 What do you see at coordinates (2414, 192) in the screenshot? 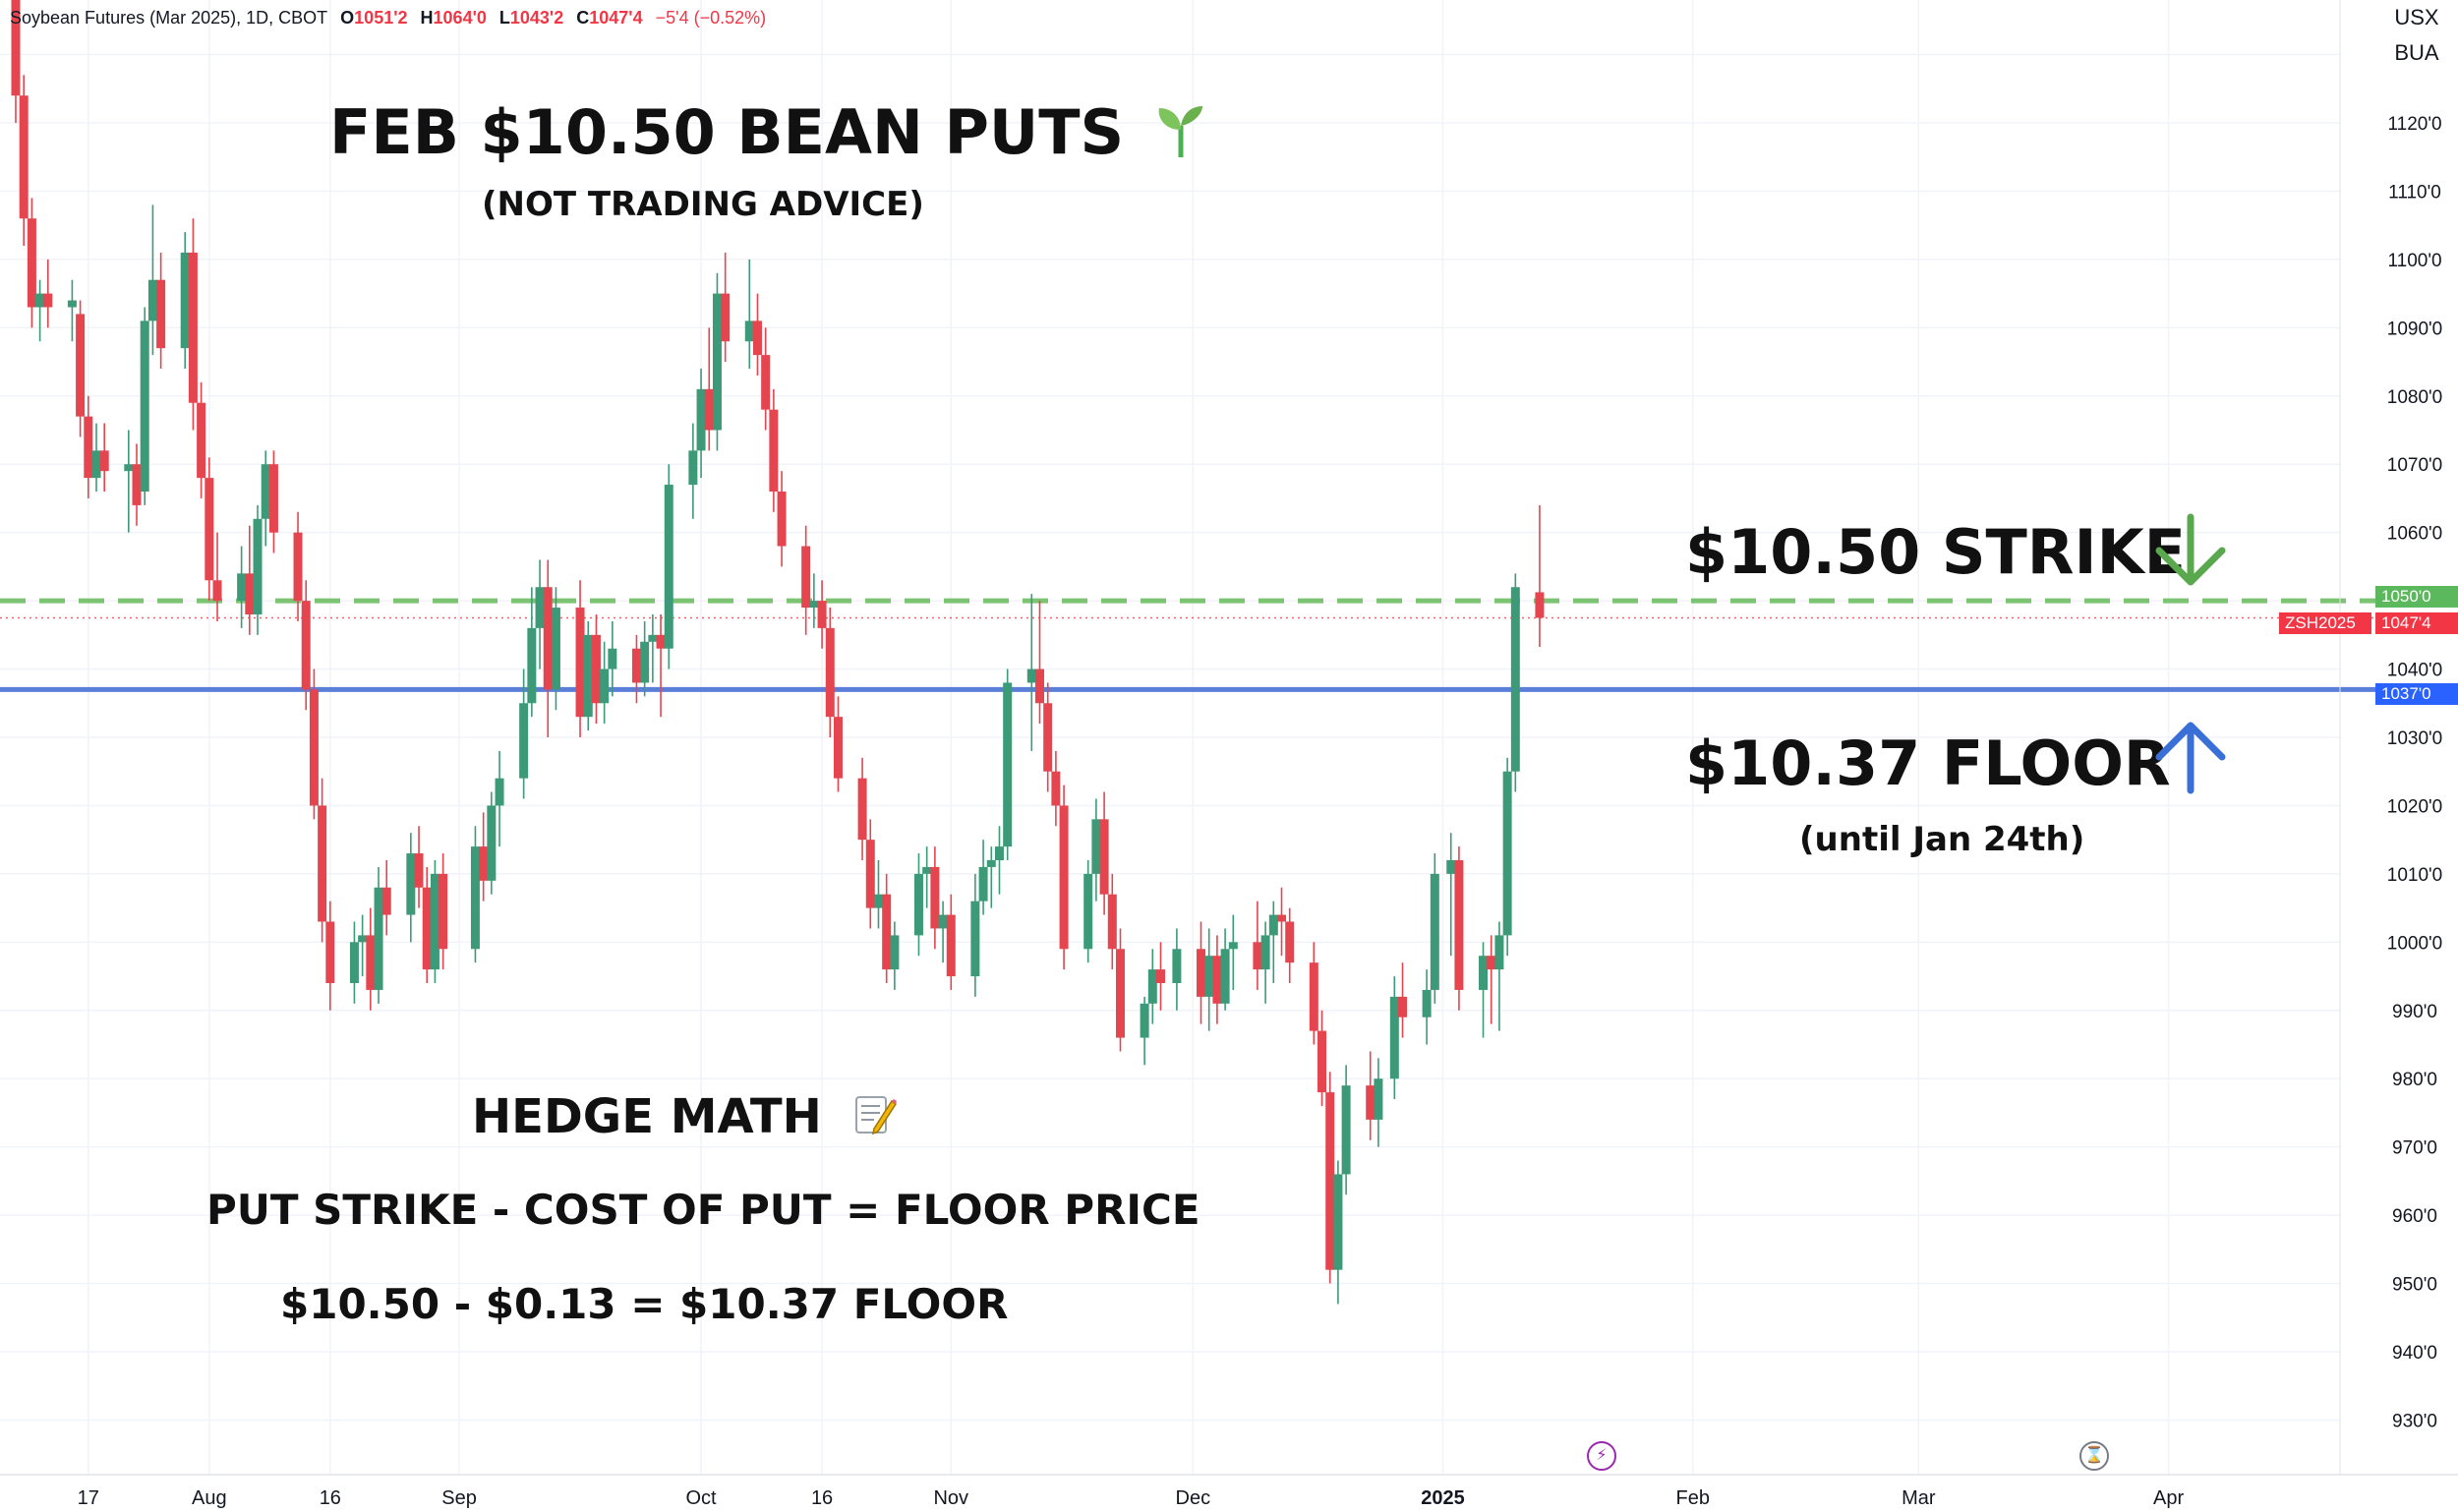
I see `y-tick-label: 1110'0` at bounding box center [2414, 192].